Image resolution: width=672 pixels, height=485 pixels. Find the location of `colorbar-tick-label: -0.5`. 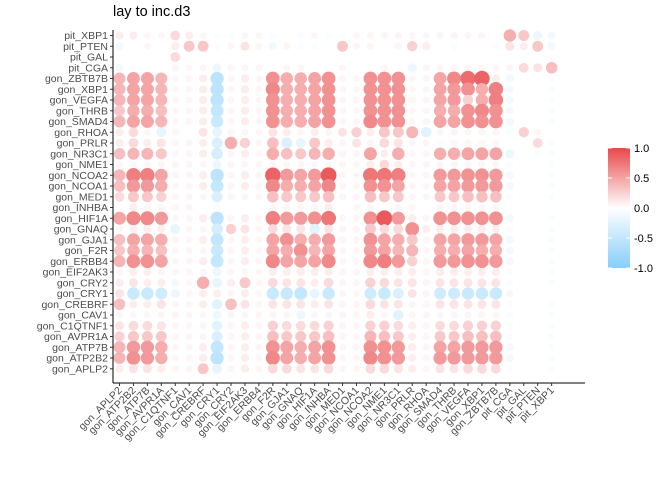

colorbar-tick-label: -0.5 is located at coordinates (643, 239).